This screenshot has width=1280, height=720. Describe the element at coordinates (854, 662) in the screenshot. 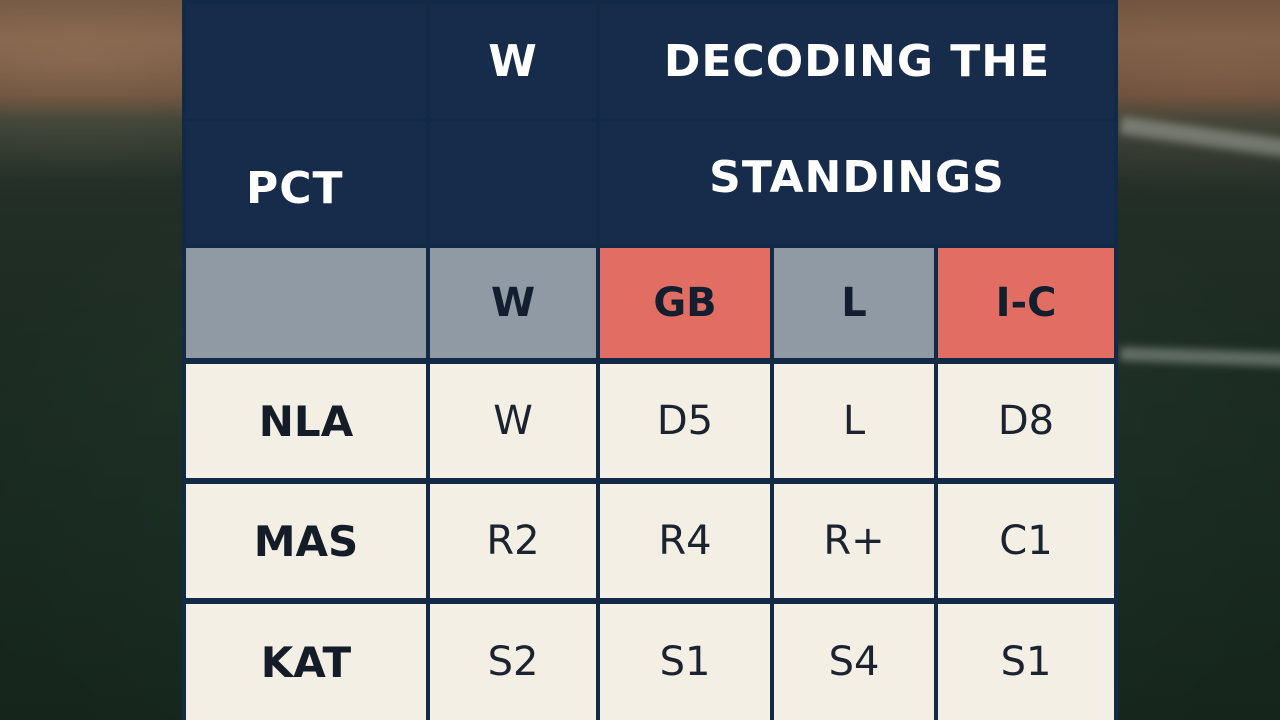

I see `stat-cell: S4` at that location.